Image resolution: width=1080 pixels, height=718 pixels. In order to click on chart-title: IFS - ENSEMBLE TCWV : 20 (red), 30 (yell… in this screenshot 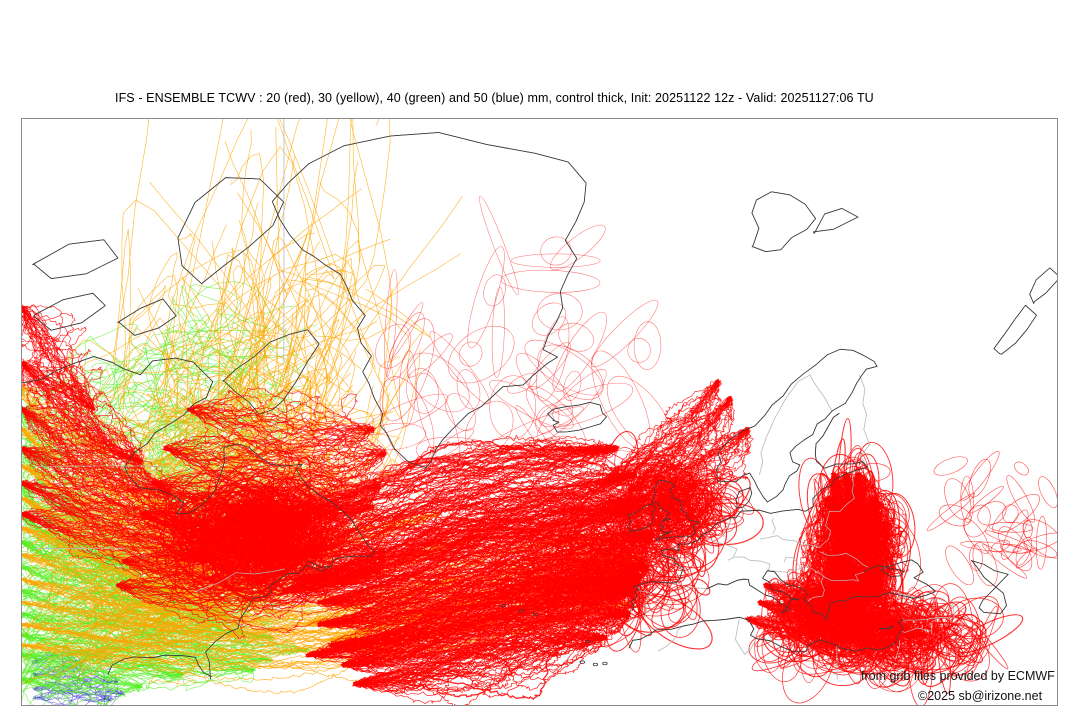, I will do `click(494, 98)`.